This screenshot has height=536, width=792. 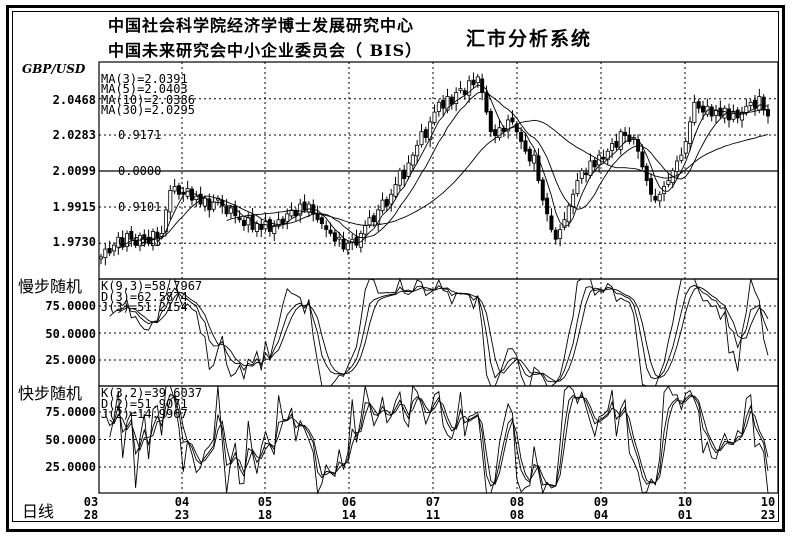 I want to click on fast-k-line, so click(x=436, y=440).